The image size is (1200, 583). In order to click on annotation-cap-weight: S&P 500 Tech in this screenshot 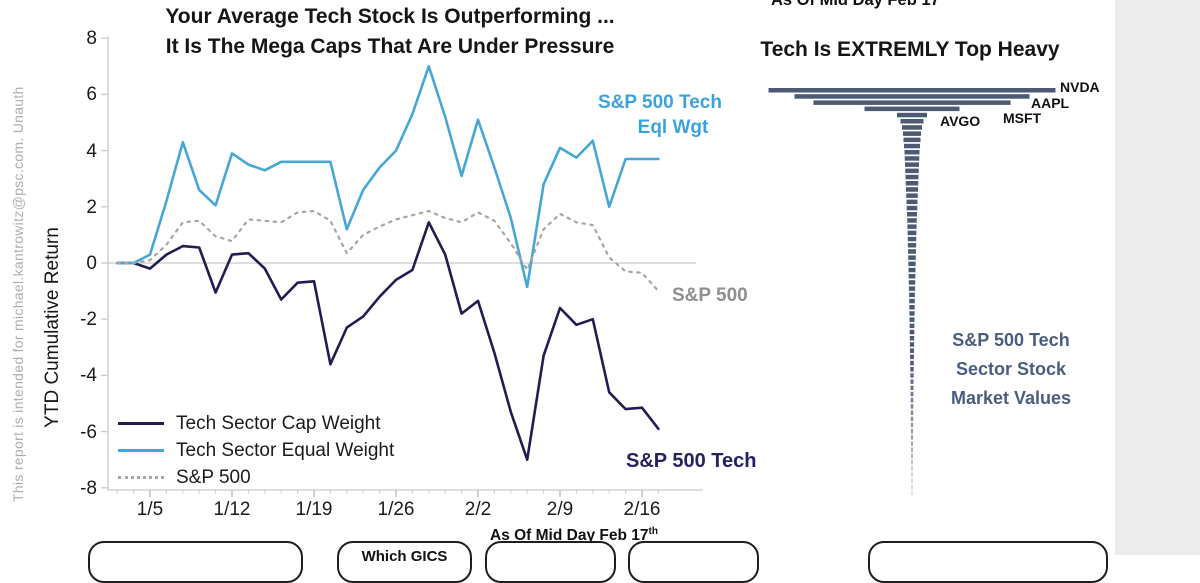, I will do `click(691, 461)`.